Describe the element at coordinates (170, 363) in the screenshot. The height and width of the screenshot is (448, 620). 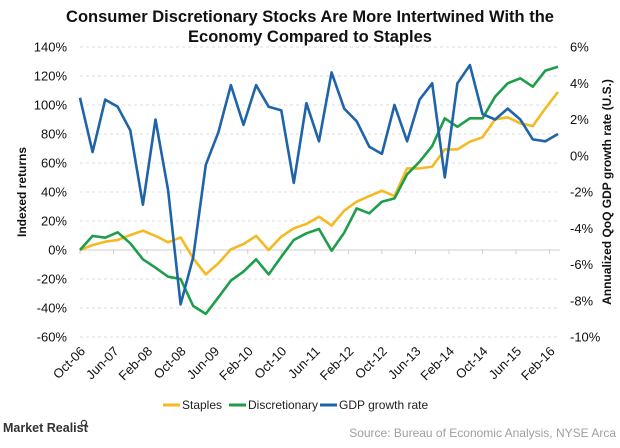
I see `x-tick-label: Oct-08` at that location.